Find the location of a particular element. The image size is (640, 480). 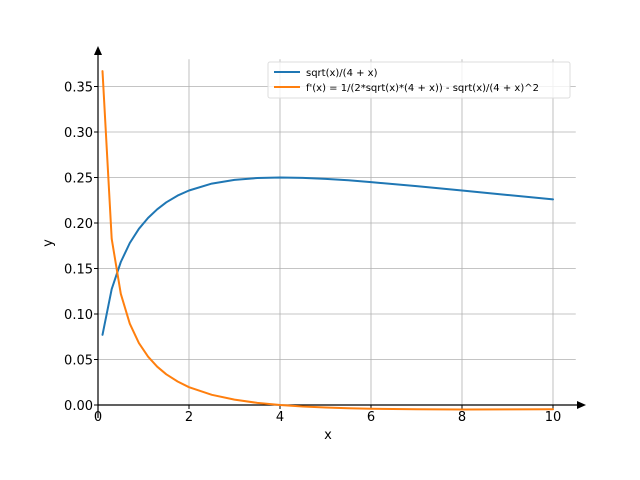

x-axis-label: x is located at coordinates (328, 435).